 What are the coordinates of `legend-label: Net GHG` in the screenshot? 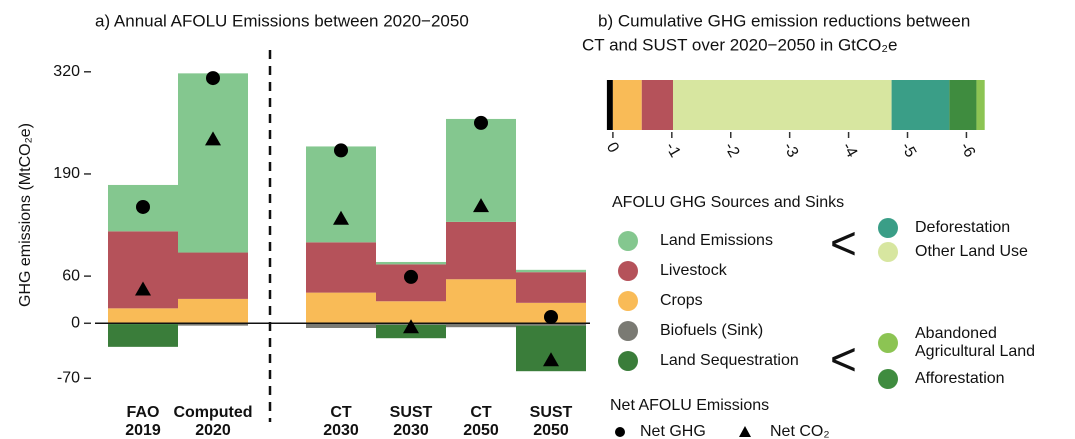 It's located at (673, 431).